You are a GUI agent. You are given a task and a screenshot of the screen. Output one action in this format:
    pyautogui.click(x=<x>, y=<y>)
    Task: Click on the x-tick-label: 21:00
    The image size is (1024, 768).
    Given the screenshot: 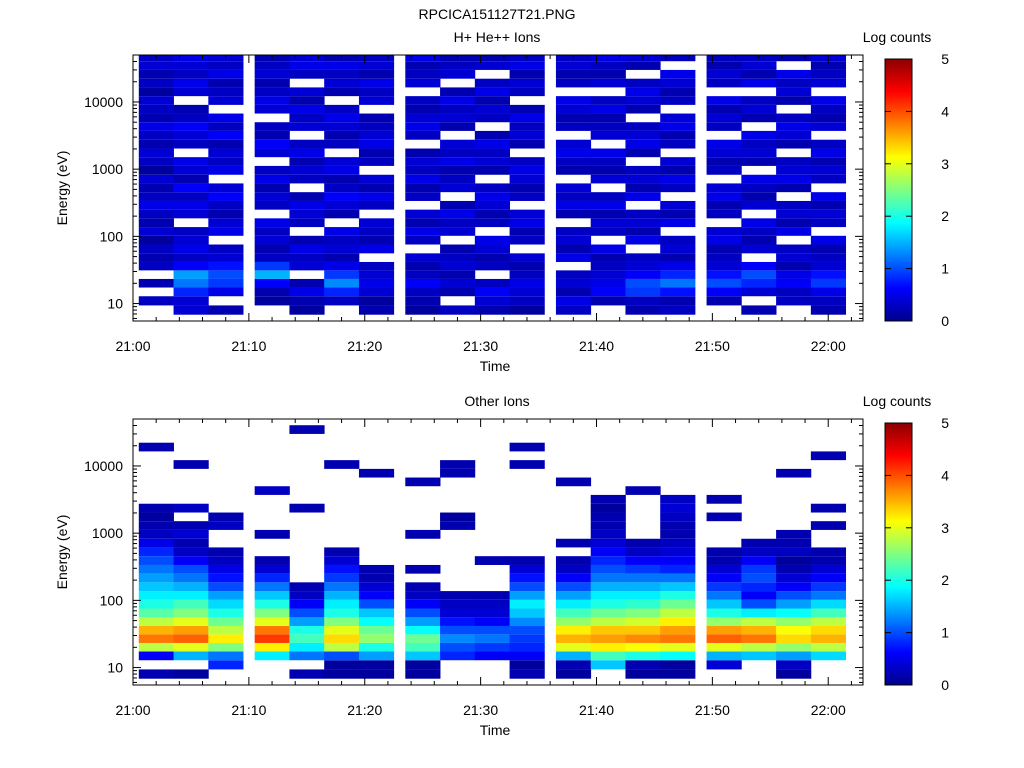 What is the action you would take?
    pyautogui.click(x=132, y=710)
    